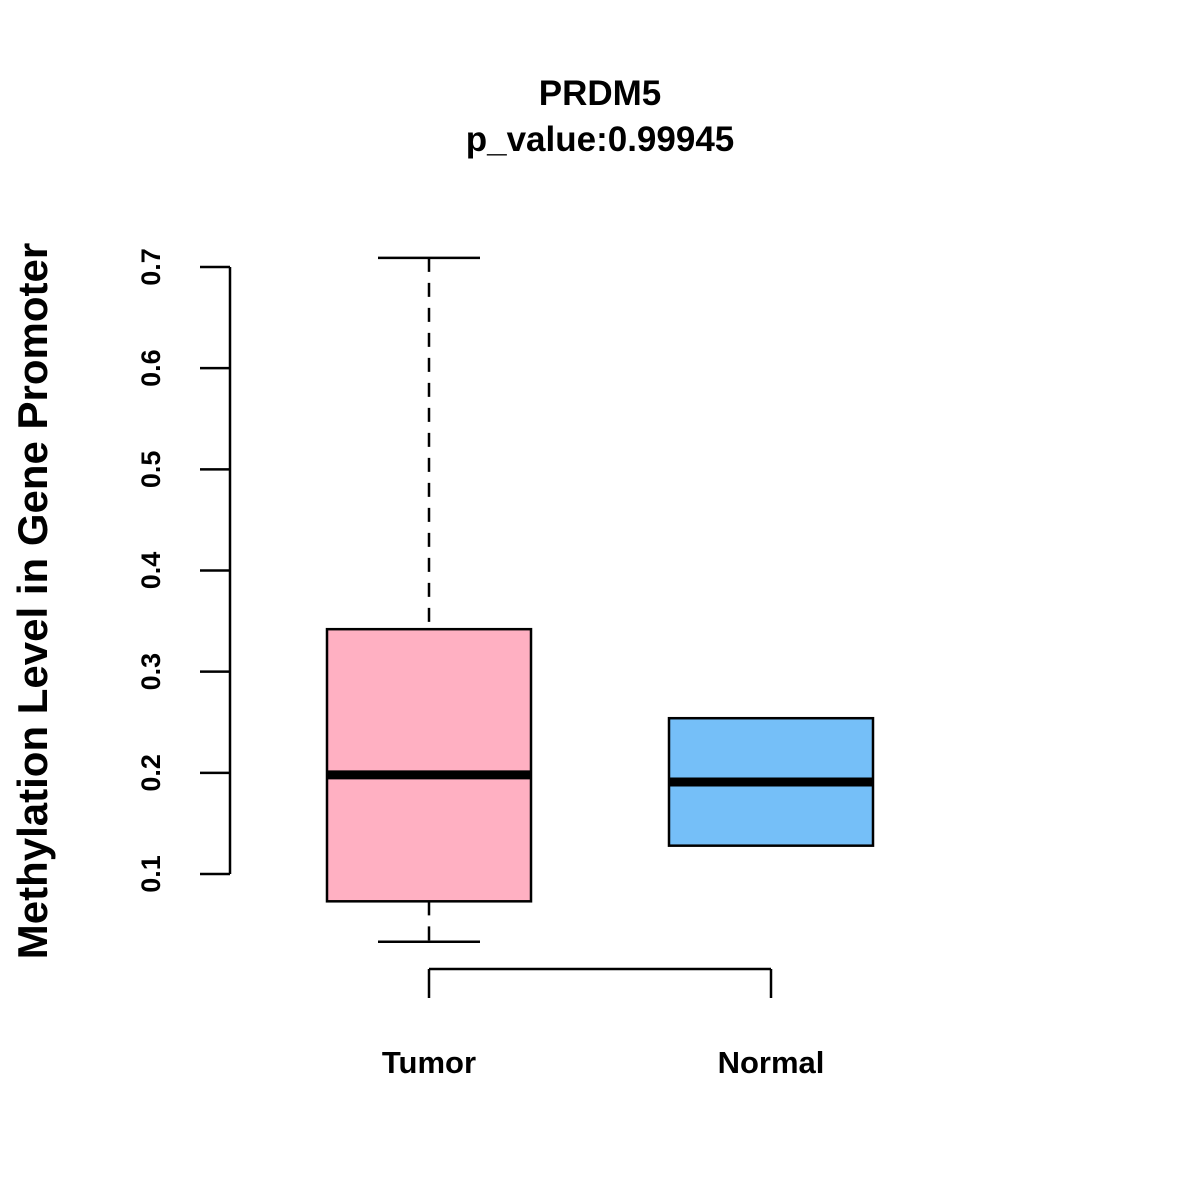  Describe the element at coordinates (151, 672) in the screenshot. I see `y-tick-label: 0.3` at that location.